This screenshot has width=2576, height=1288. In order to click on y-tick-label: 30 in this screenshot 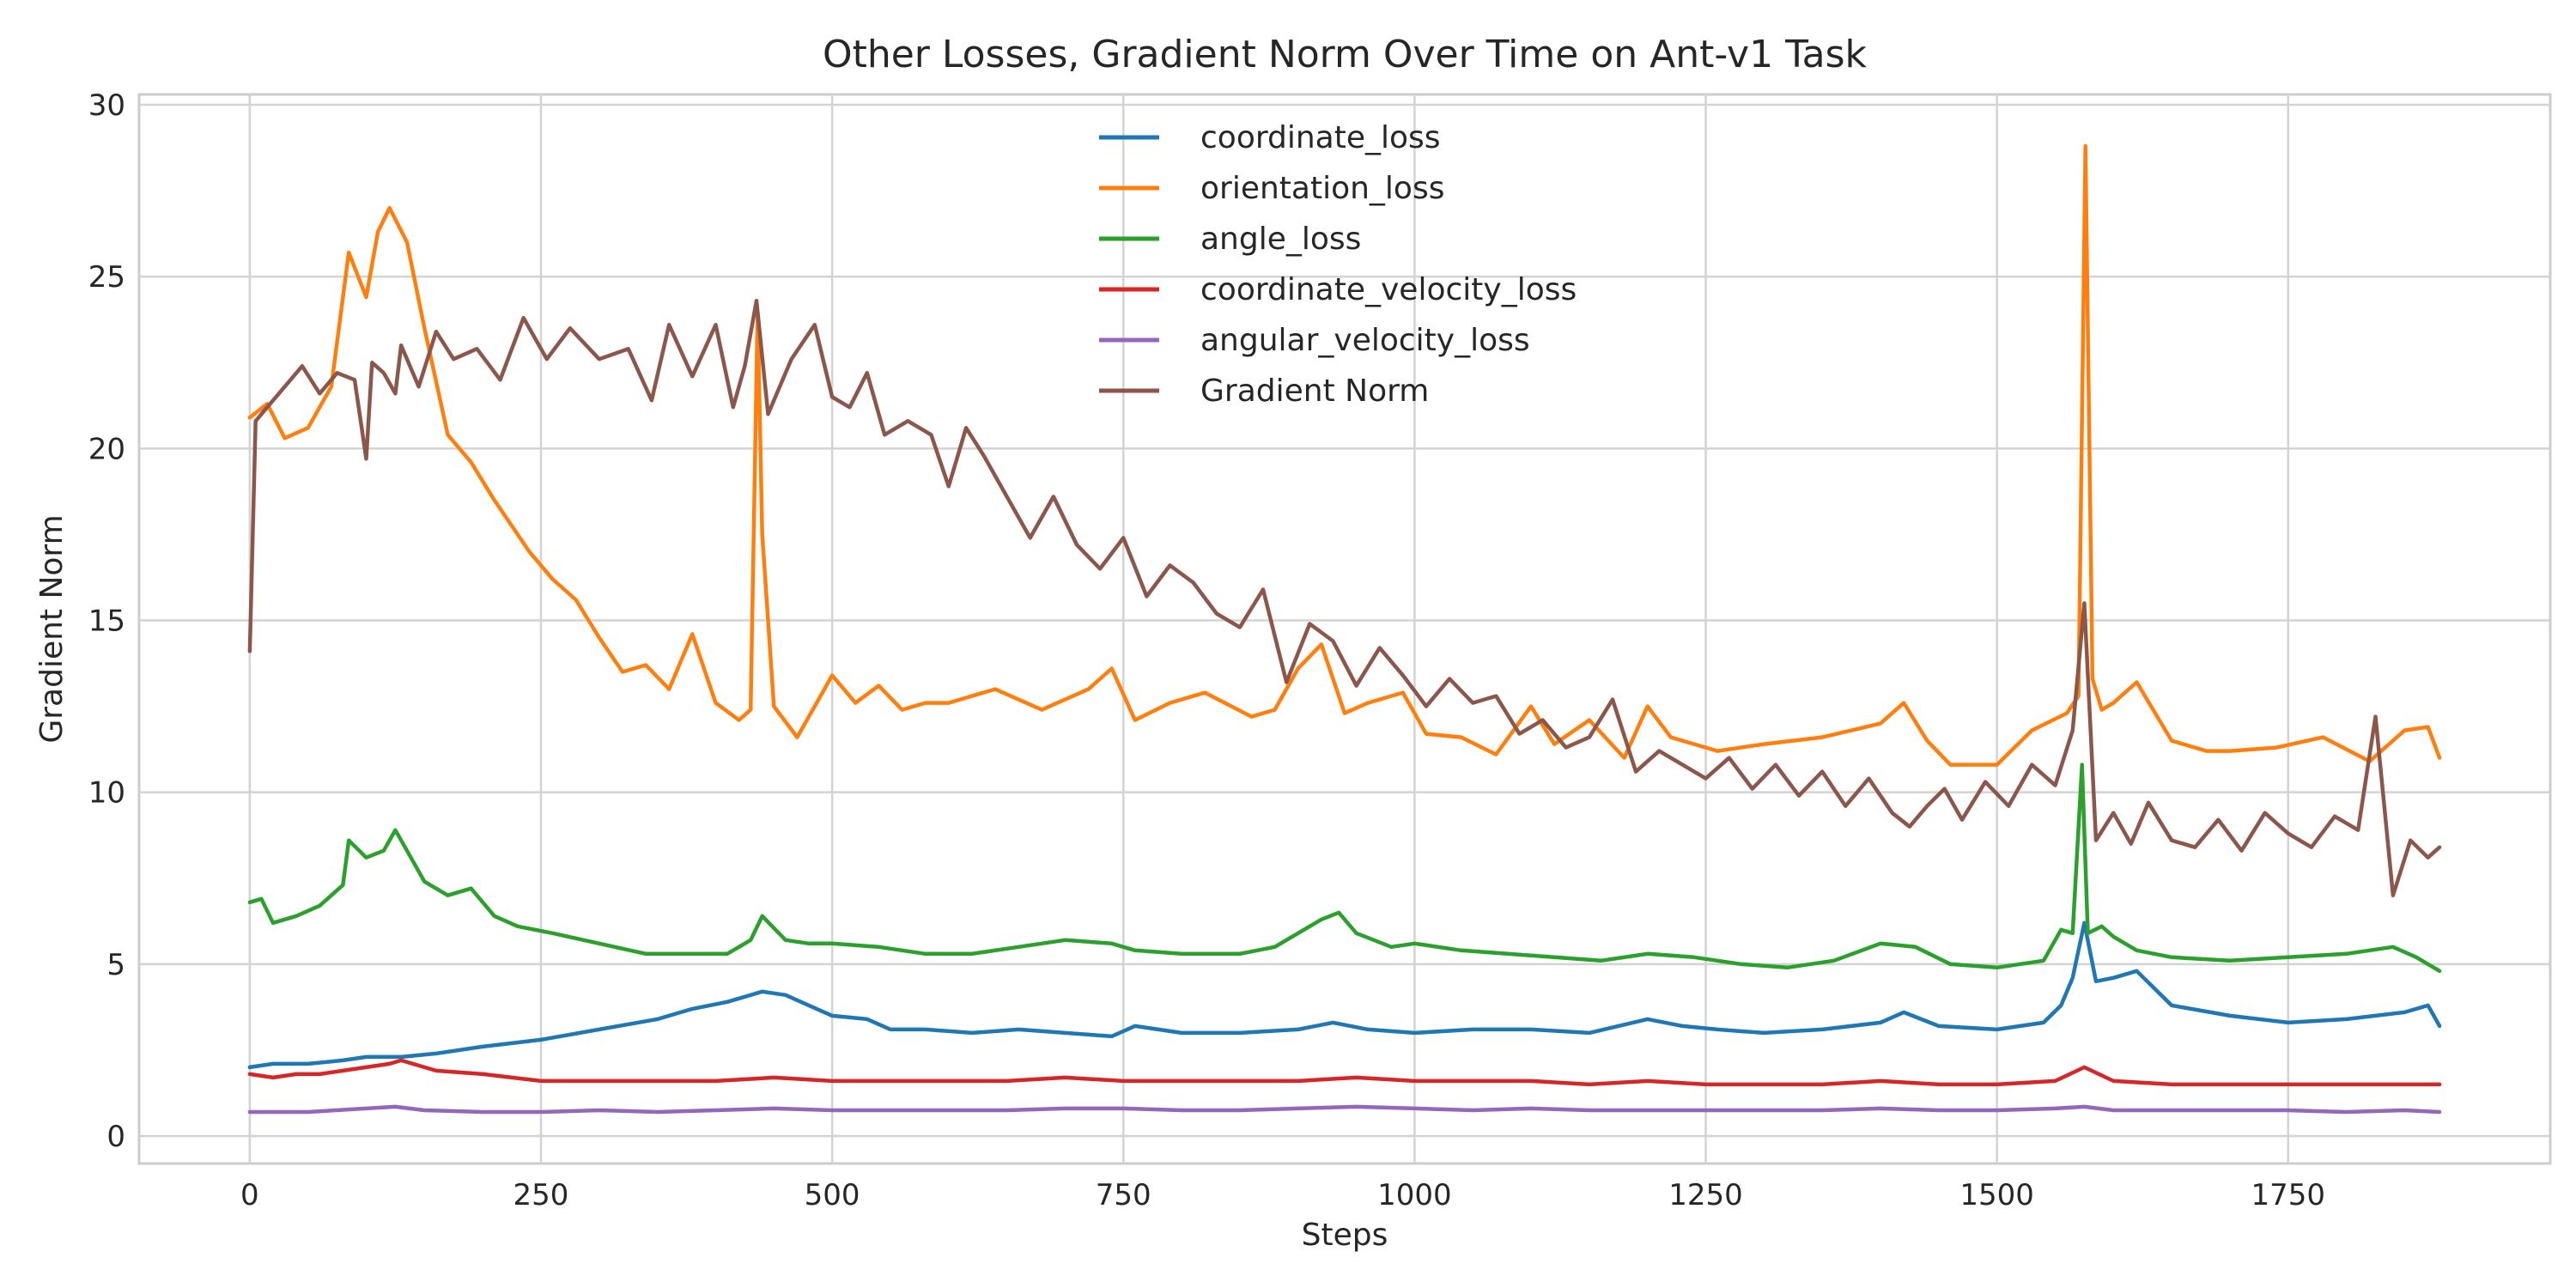, I will do `click(106, 106)`.